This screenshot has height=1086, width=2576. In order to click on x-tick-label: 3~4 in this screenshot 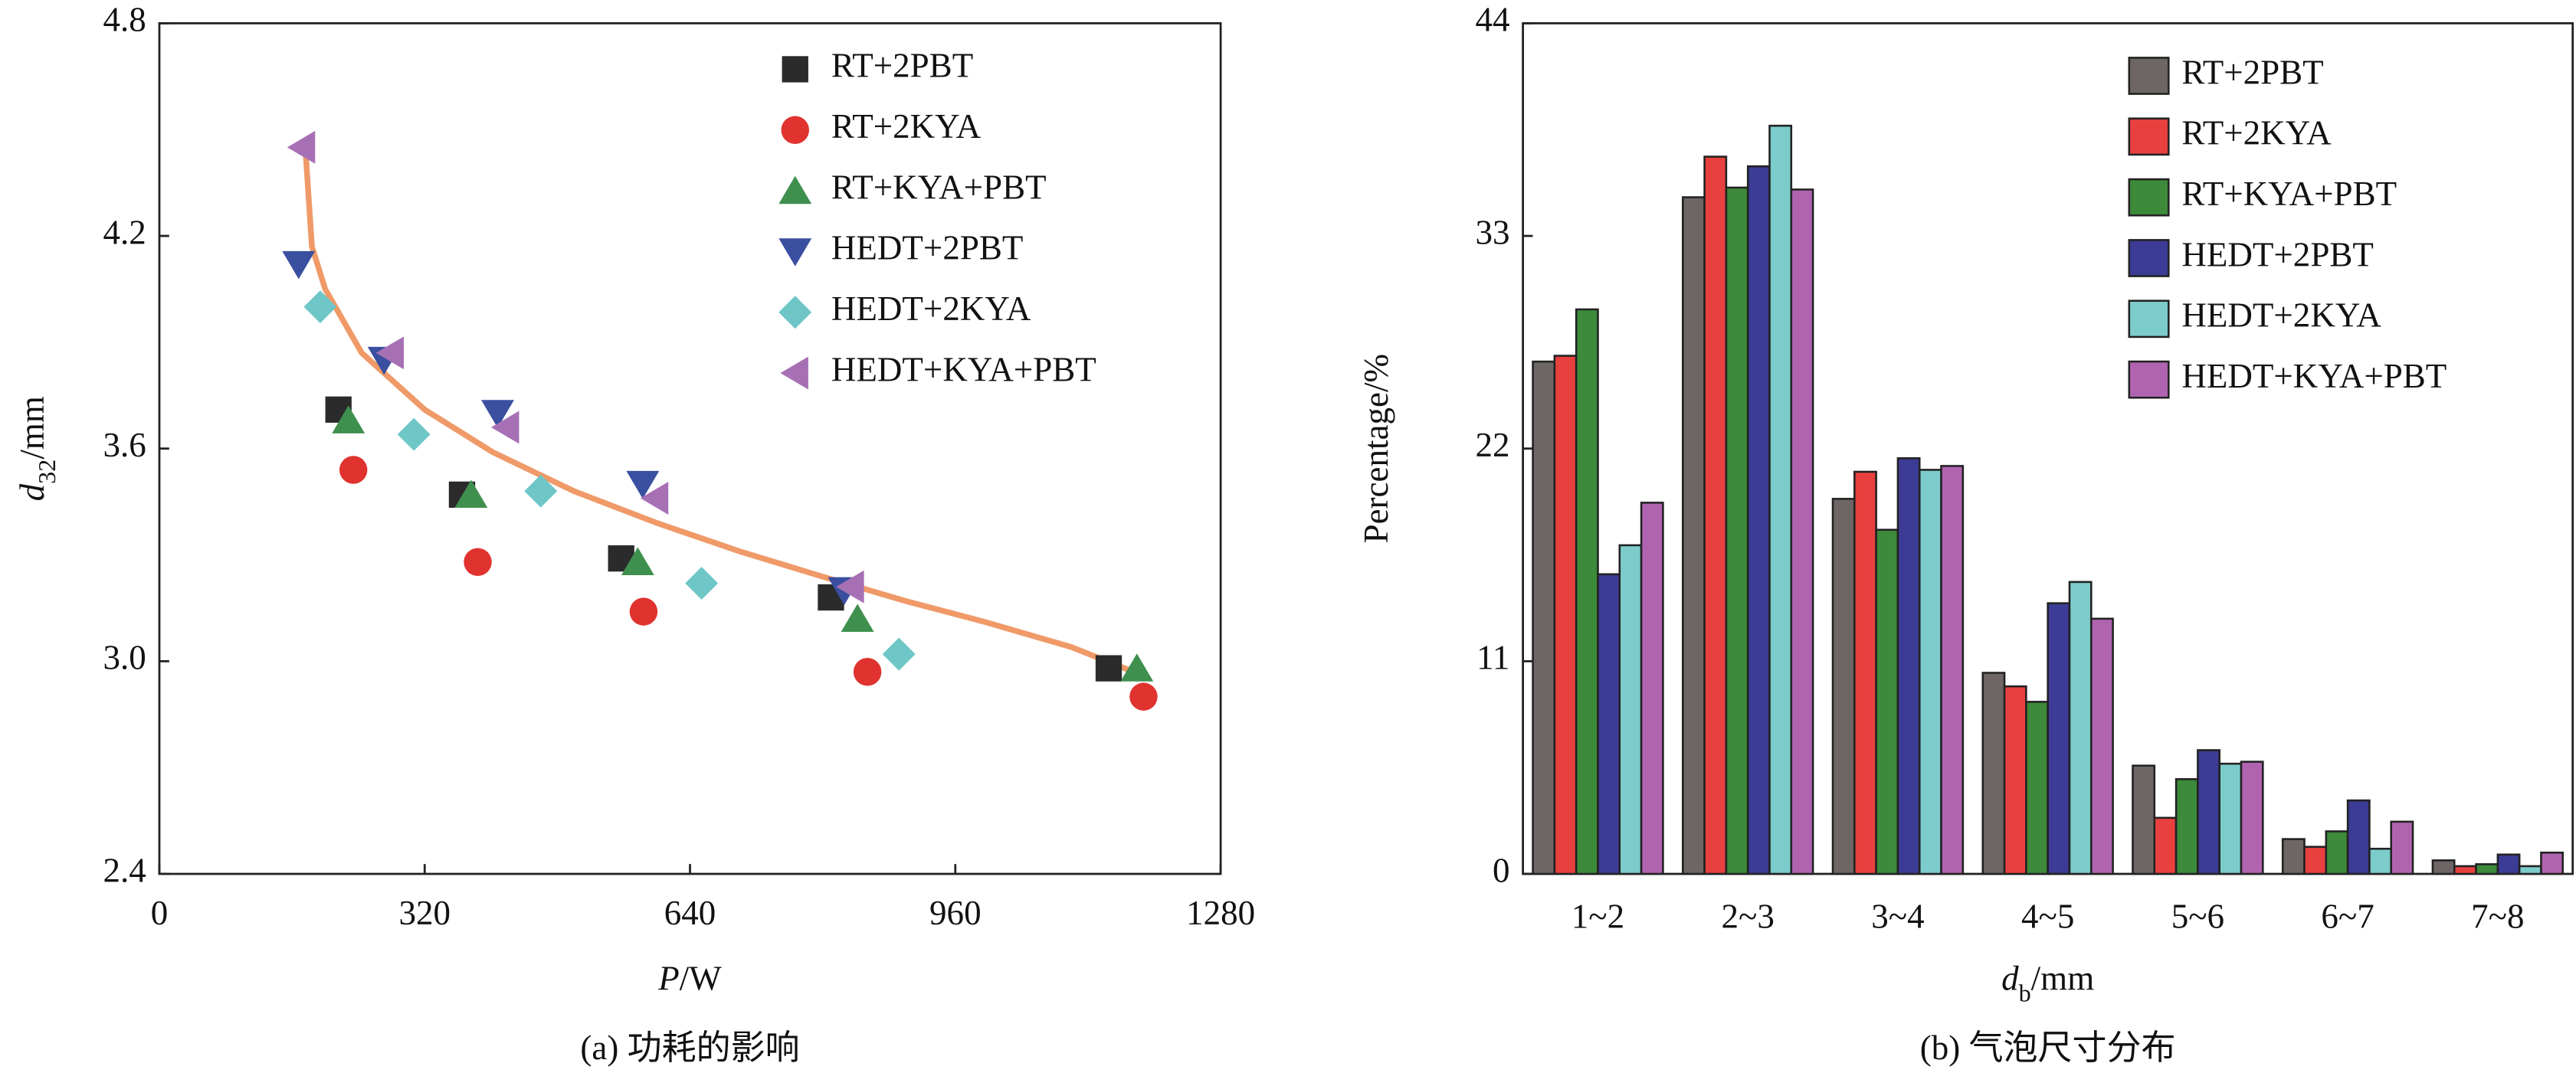, I will do `click(1897, 916)`.